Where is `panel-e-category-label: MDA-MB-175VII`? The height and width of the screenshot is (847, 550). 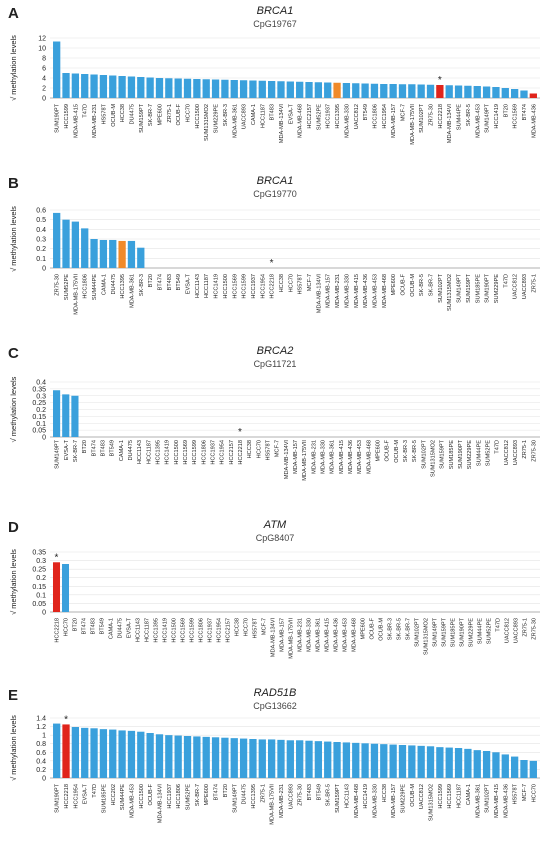
panel-e-category-label: MDA-MB-175VII is located at coordinates (273, 804).